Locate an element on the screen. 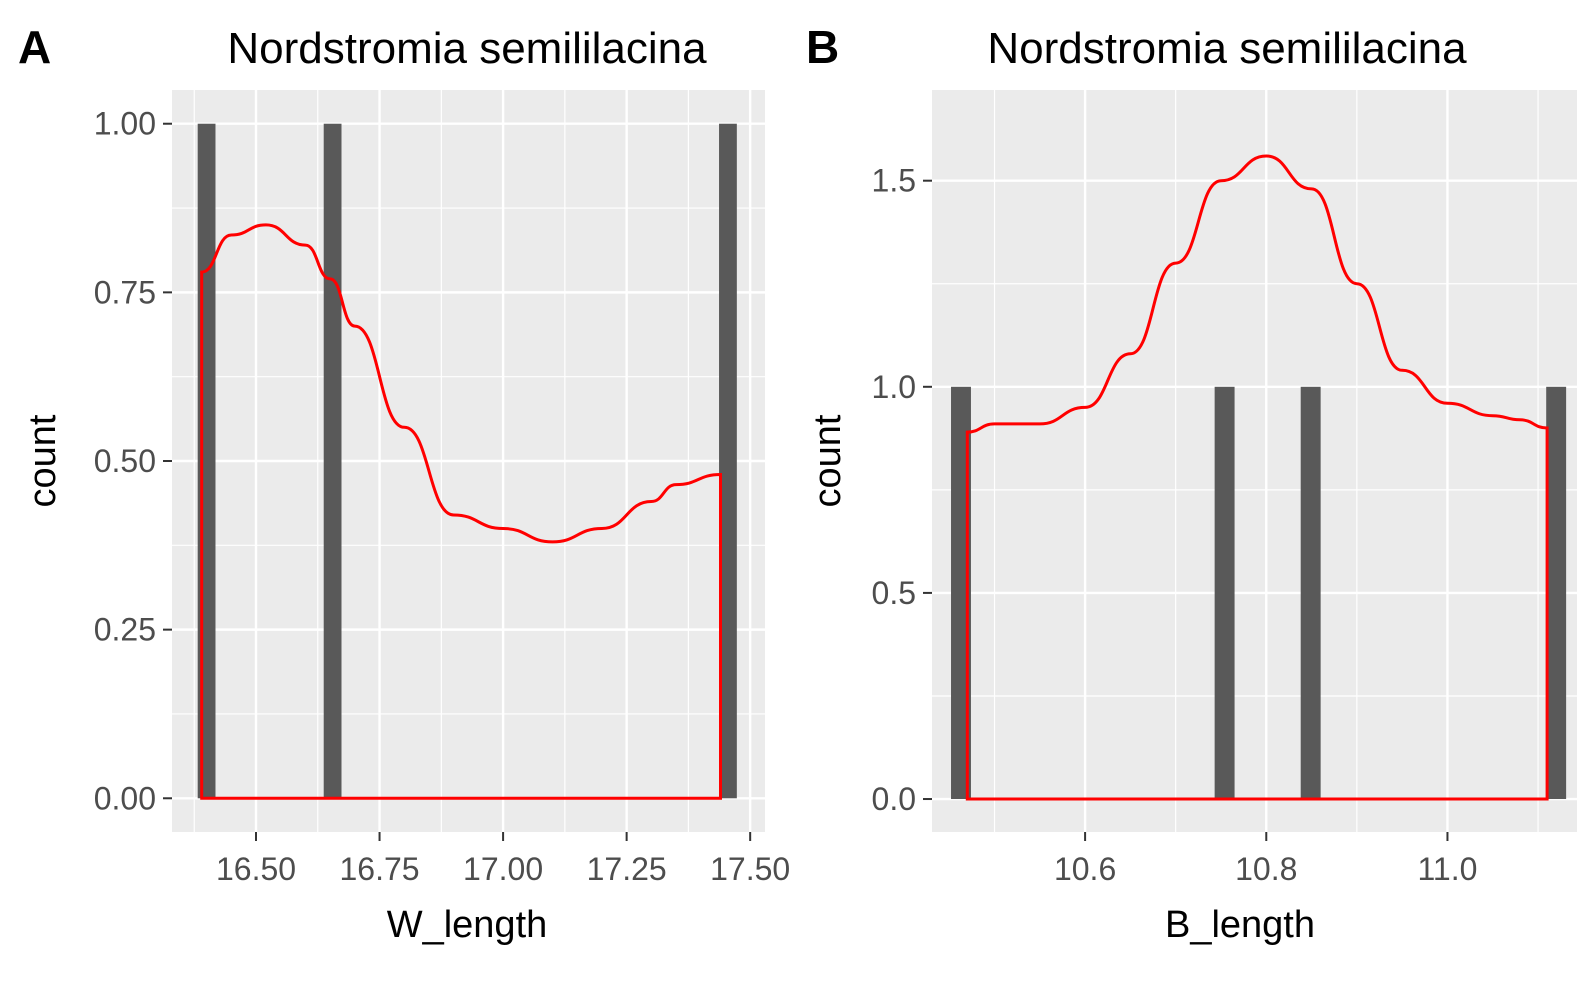 This screenshot has height=984, width=1593. panel-b-y-axis-title: count is located at coordinates (828, 460).